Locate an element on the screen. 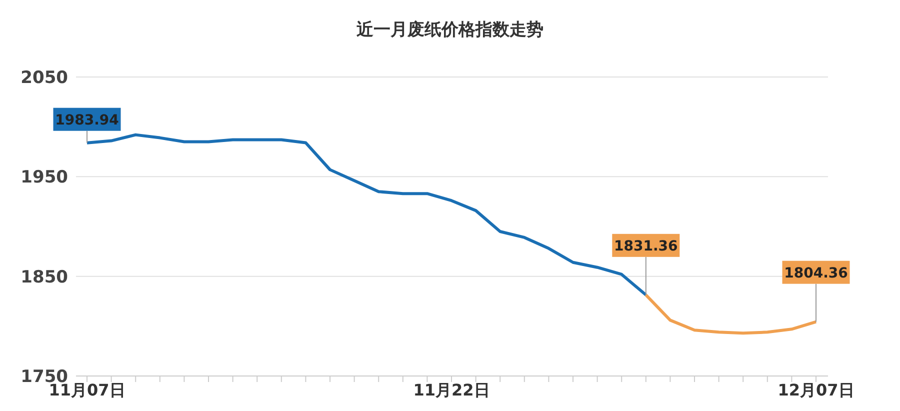  chart-title: 近一月废纸价格指数走势 is located at coordinates (450, 30).